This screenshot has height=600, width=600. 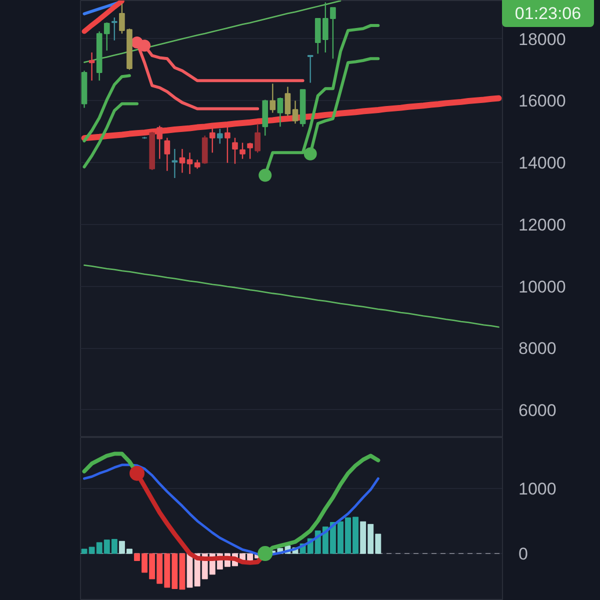 What do you see at coordinates (537, 348) in the screenshot?
I see `y-tick-label: 8000` at bounding box center [537, 348].